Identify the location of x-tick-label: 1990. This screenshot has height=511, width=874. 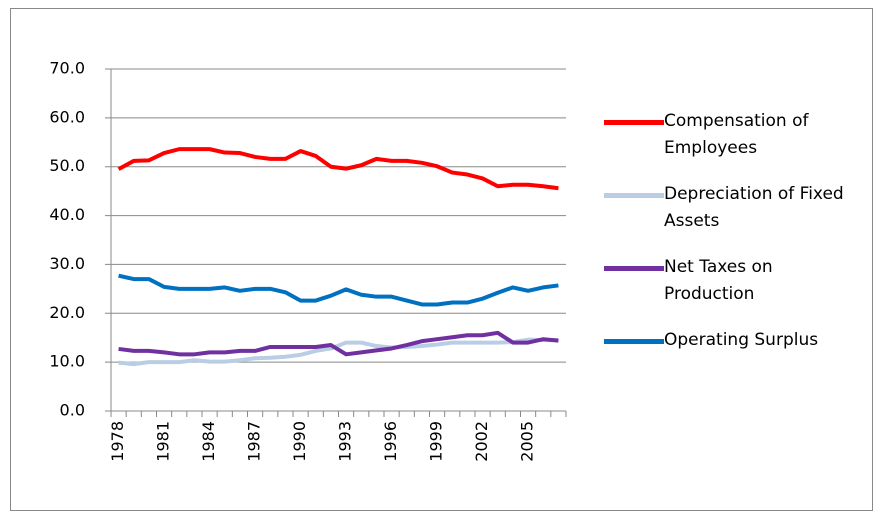
(299, 441).